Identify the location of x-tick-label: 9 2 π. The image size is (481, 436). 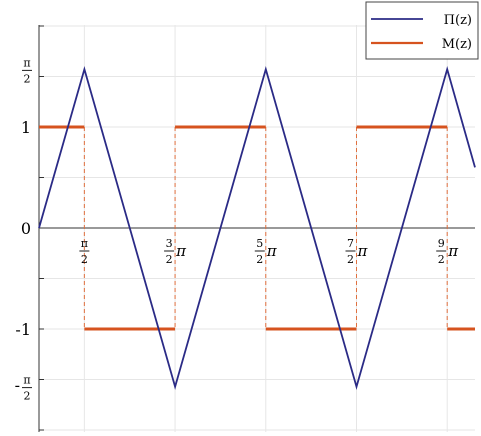
(447, 251).